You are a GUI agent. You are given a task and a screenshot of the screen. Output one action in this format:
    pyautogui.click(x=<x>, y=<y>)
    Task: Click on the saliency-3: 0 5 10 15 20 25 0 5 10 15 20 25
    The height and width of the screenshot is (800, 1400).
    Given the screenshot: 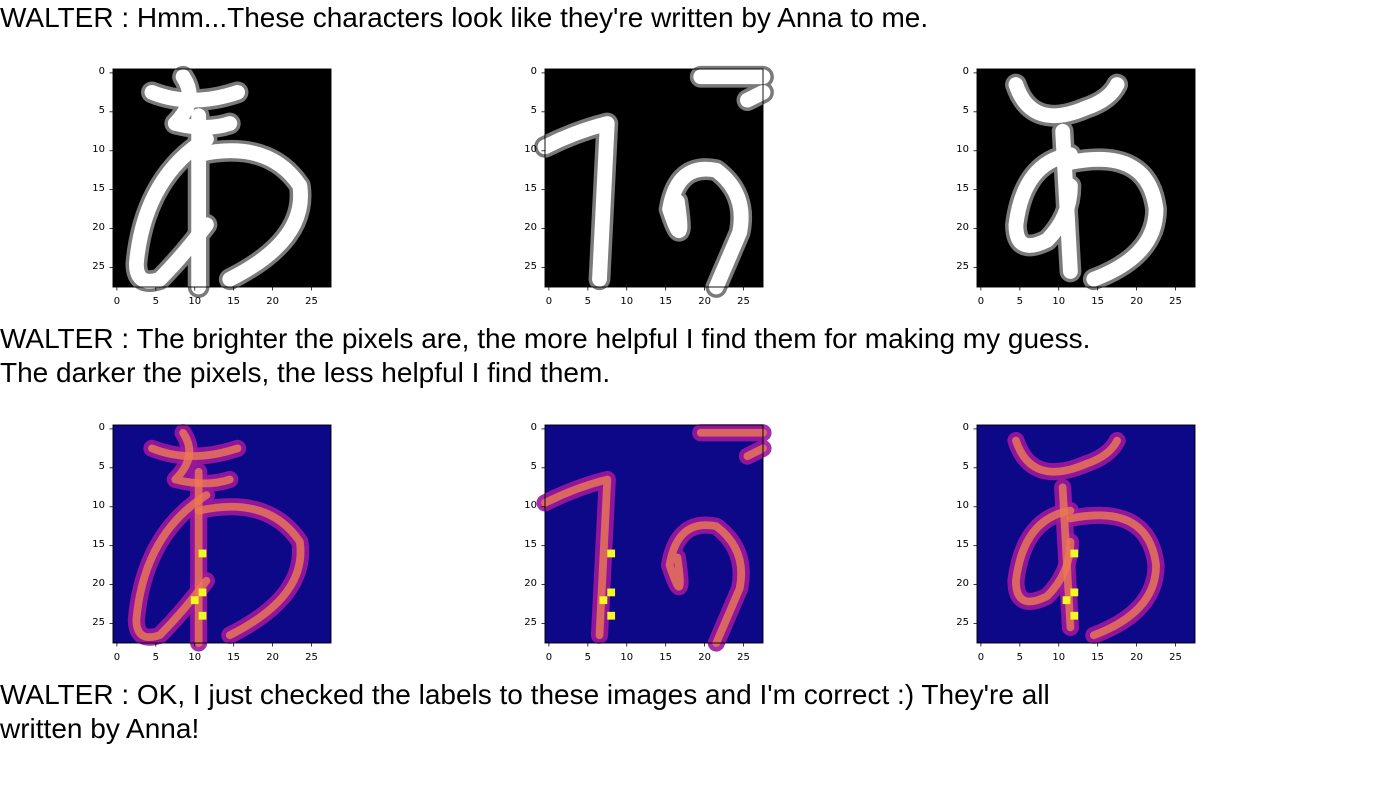 What is the action you would take?
    pyautogui.click(x=1076, y=542)
    